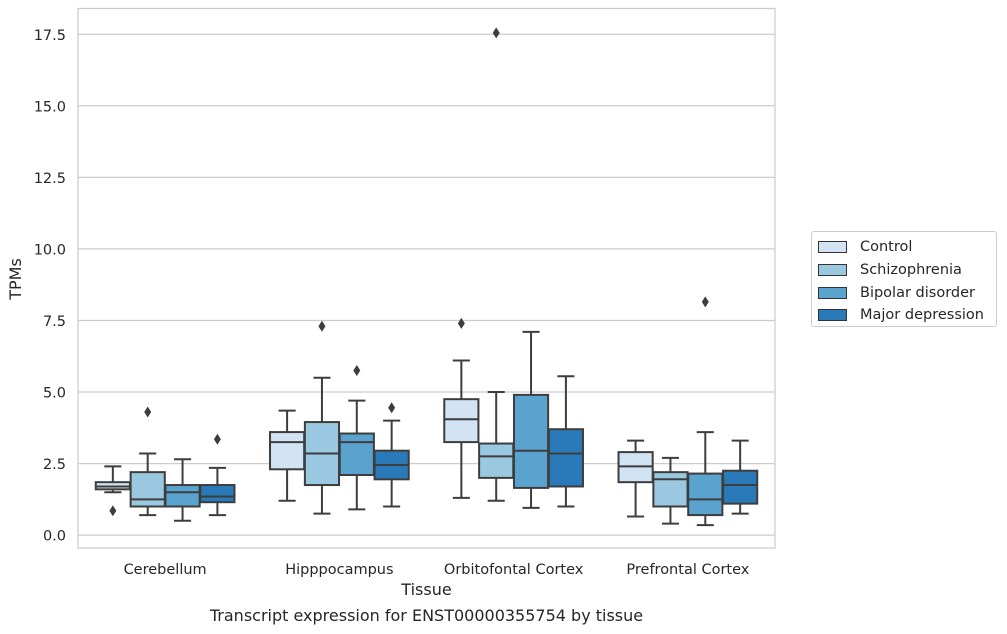 The width and height of the screenshot is (1007, 634). Describe the element at coordinates (687, 570) in the screenshot. I see `x-tick-label: Prefrontal Cortex` at that location.